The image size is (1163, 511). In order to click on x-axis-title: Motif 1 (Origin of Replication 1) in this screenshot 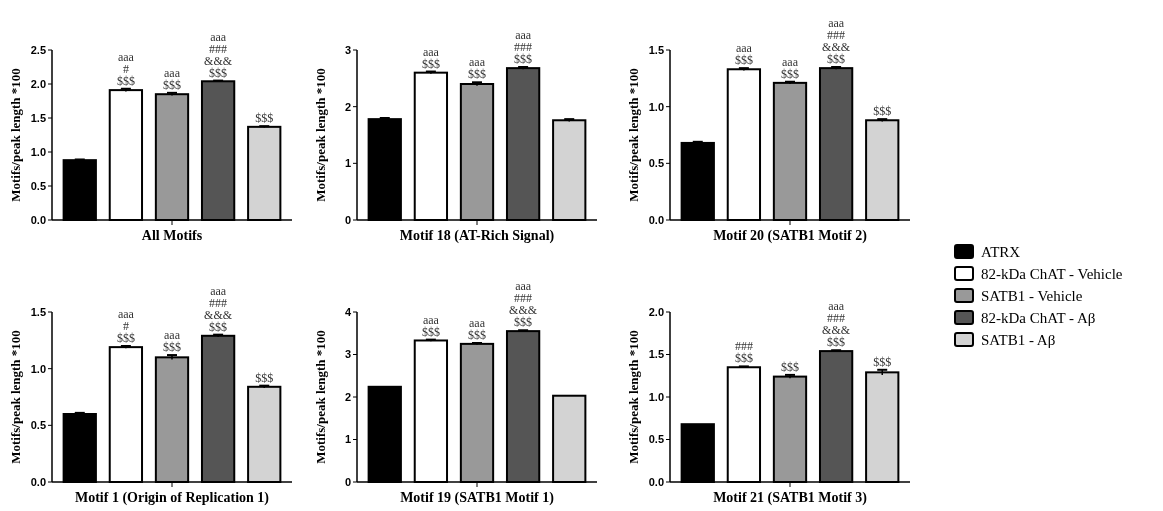, I will do `click(172, 498)`.